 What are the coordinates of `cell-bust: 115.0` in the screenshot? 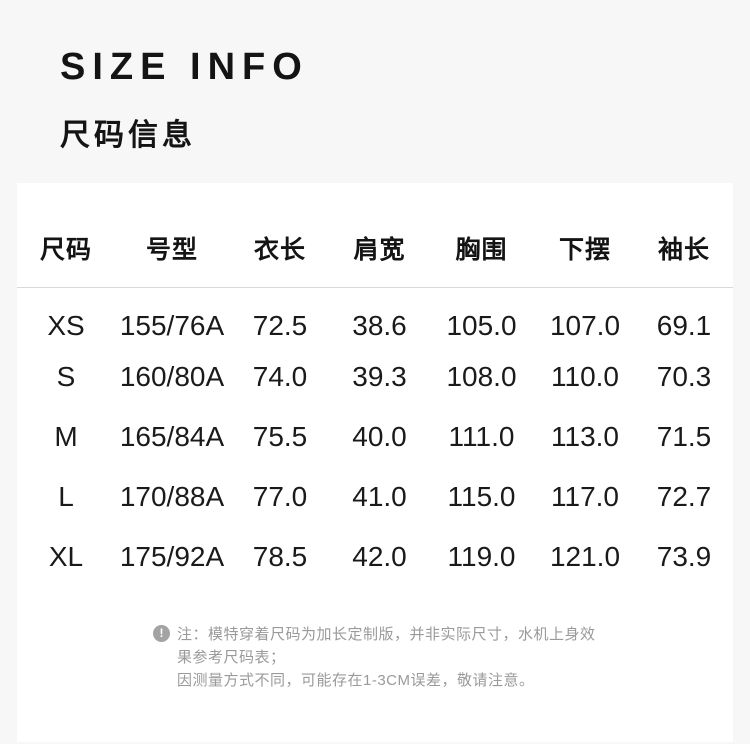 It's located at (481, 496).